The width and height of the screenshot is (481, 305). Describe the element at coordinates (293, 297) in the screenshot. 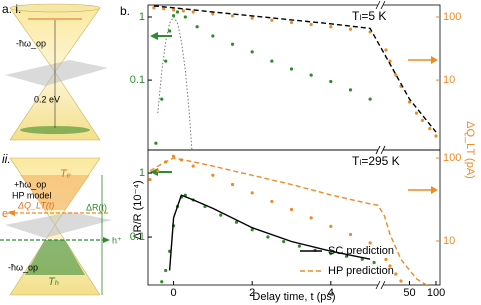

I see `x-axis-title: Delay time, t (ps)` at that location.